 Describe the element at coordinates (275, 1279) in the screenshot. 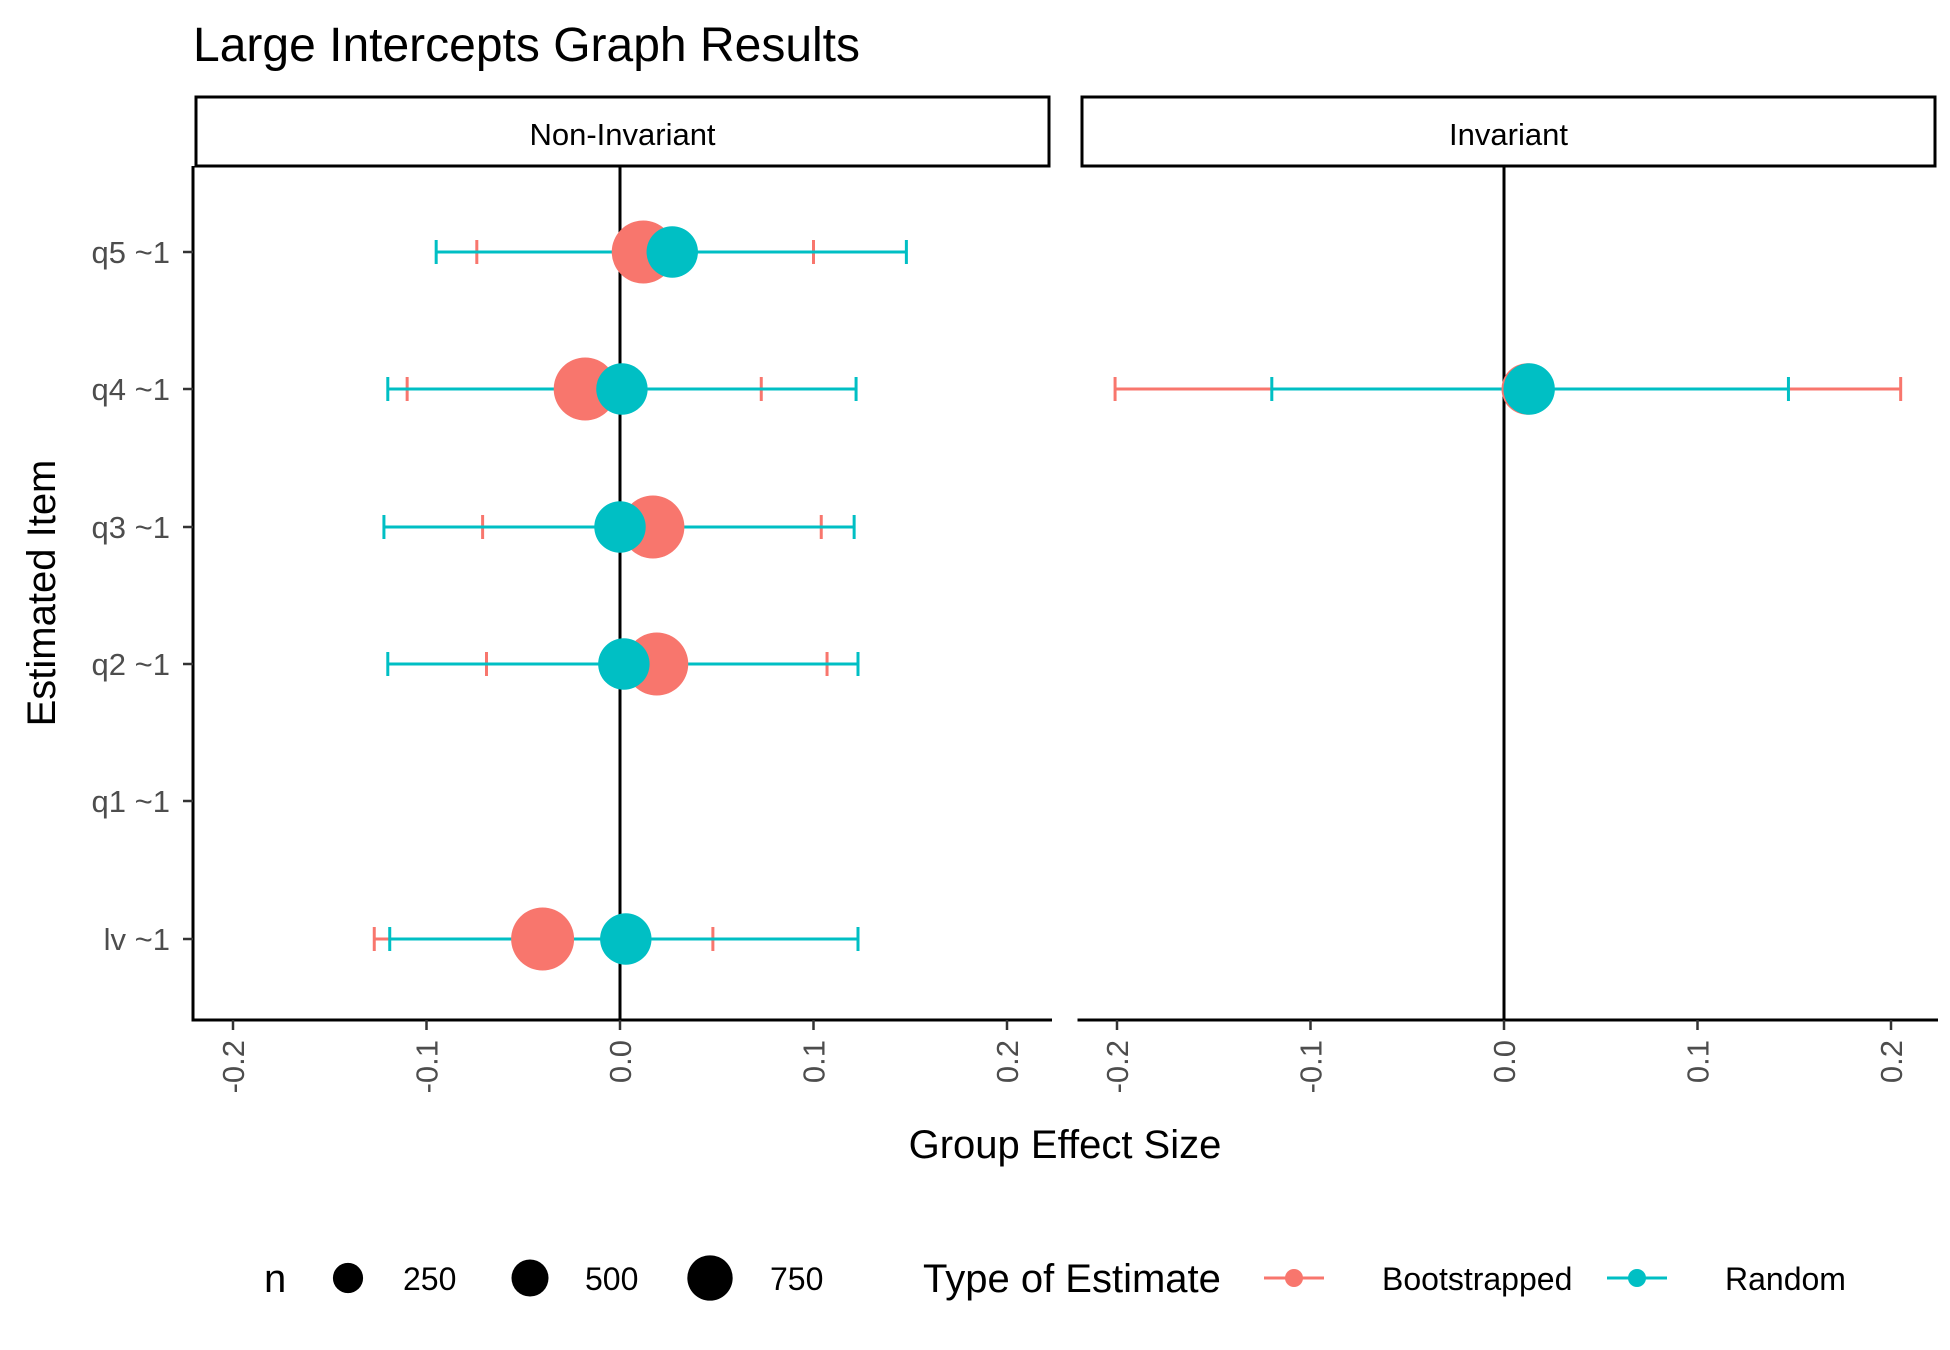

I see `legend-size-title: n` at that location.